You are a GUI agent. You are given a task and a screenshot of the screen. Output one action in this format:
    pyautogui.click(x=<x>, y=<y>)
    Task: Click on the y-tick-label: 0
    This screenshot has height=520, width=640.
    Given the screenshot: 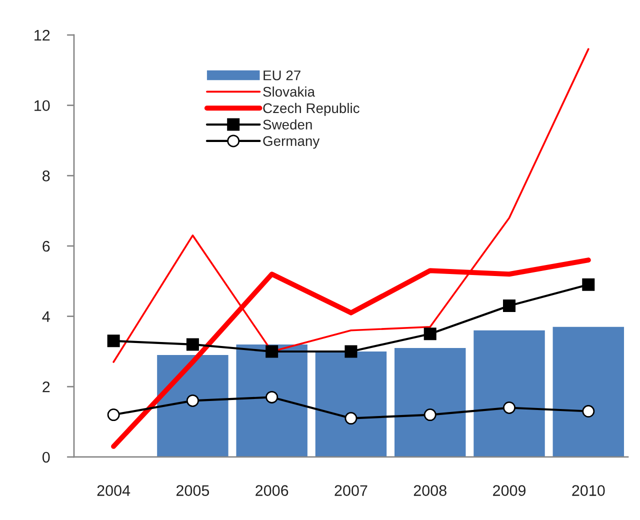 What is the action you would take?
    pyautogui.click(x=46, y=457)
    